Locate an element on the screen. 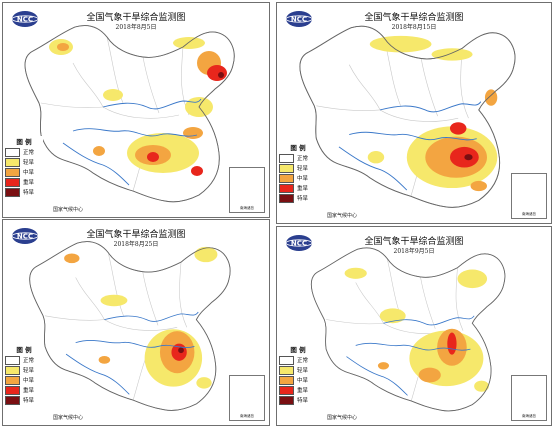 This screenshot has width=554, height=428. legend-item: 轻旱 is located at coordinates (298, 168).